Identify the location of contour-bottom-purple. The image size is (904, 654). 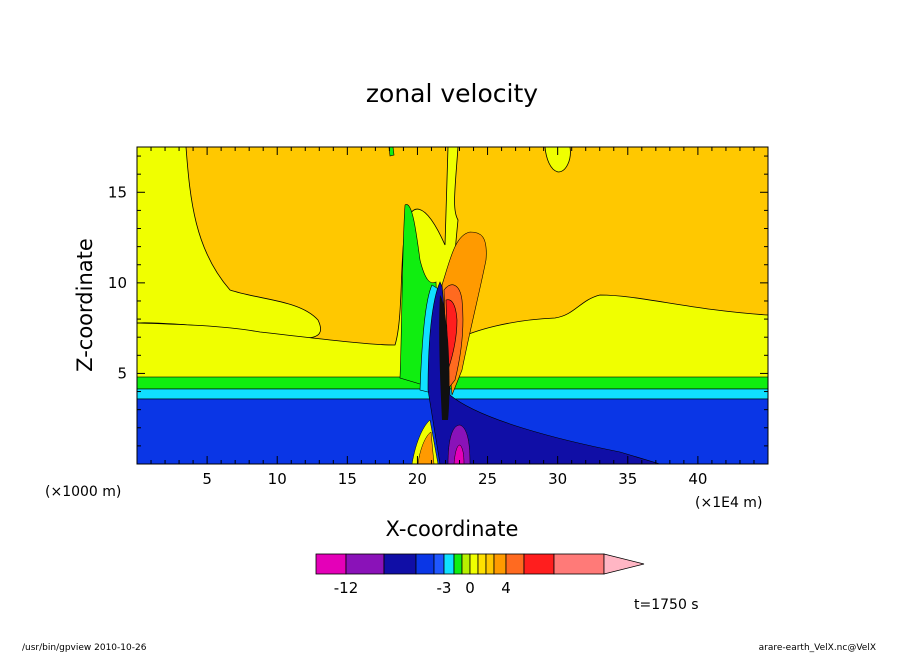
(459, 444).